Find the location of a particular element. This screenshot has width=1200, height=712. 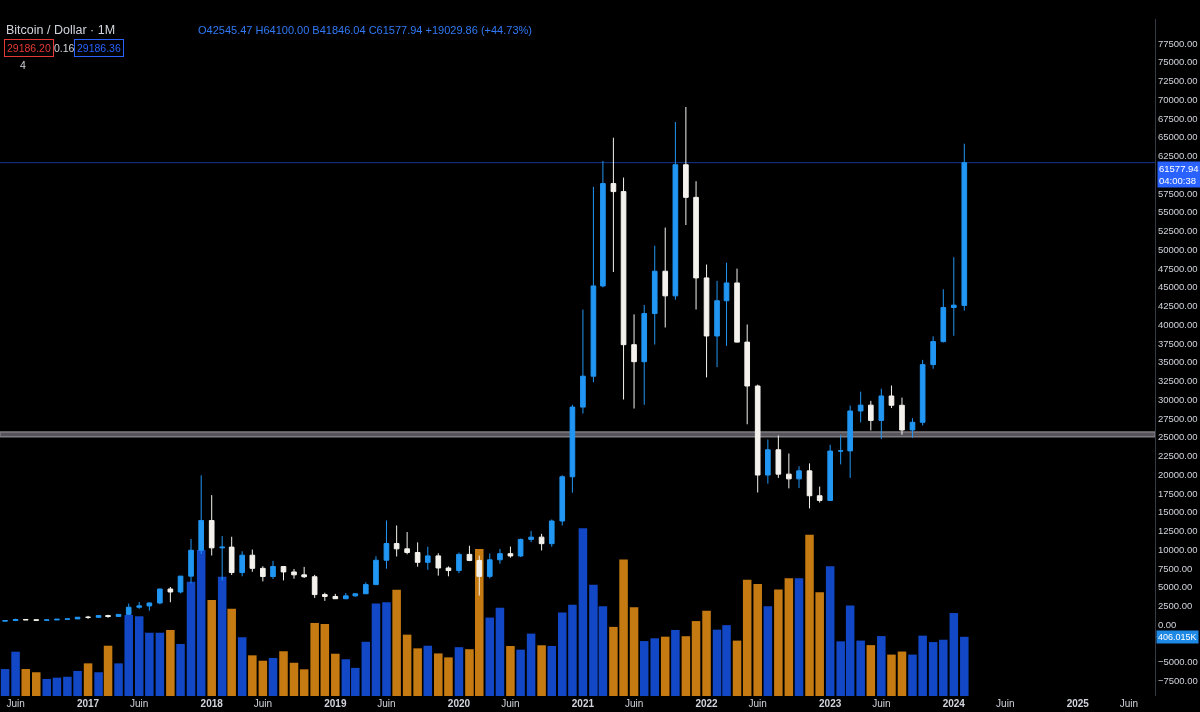

y-tick-label: 37500.00 is located at coordinates (1177, 343).